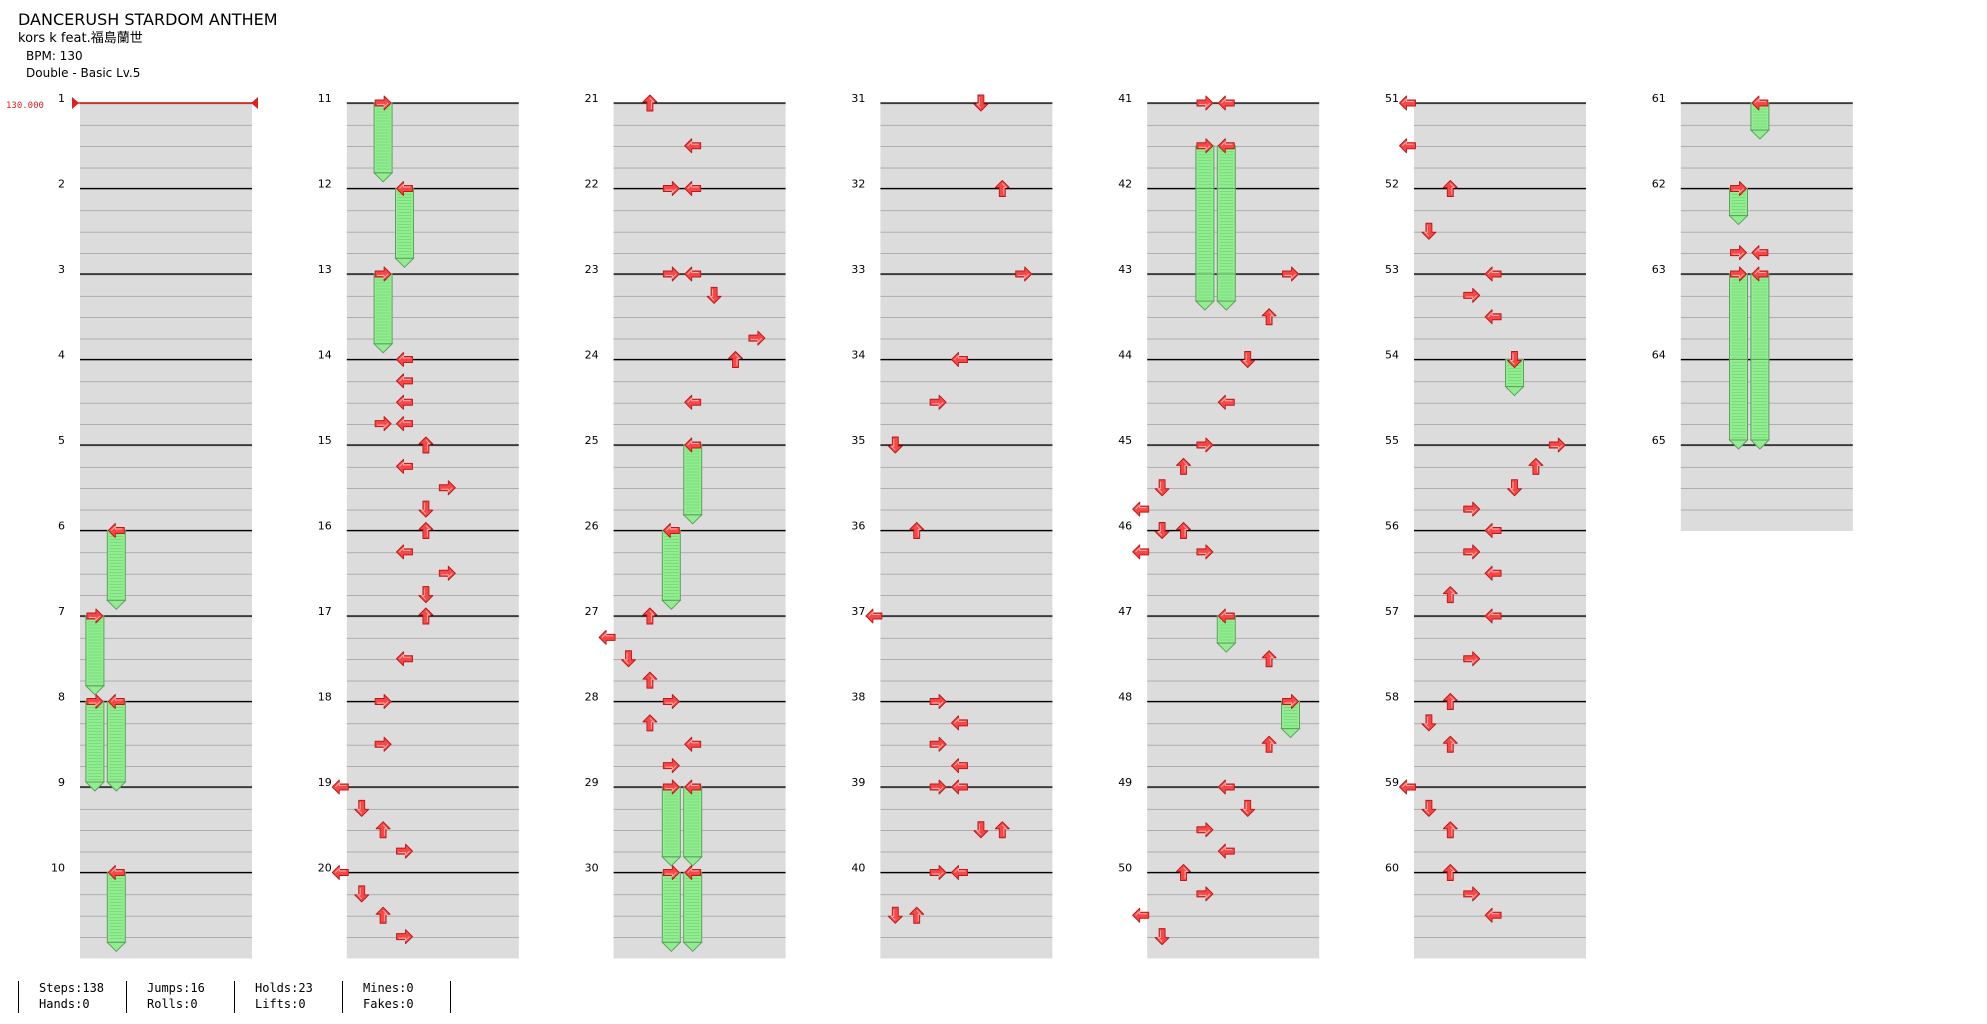 This screenshot has width=1987, height=1024. Describe the element at coordinates (61, 440) in the screenshot. I see `measure-number: 5` at that location.